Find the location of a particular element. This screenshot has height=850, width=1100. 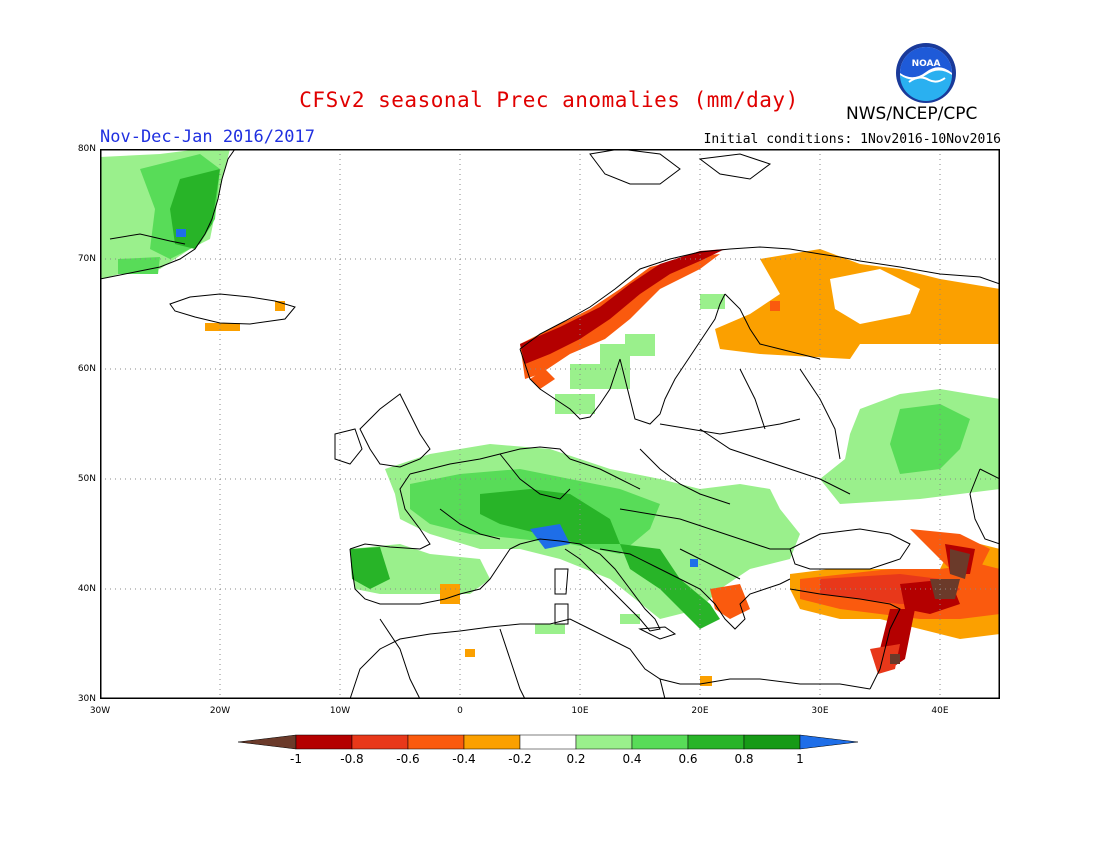

lat-label: 50N is located at coordinates (86, 479).